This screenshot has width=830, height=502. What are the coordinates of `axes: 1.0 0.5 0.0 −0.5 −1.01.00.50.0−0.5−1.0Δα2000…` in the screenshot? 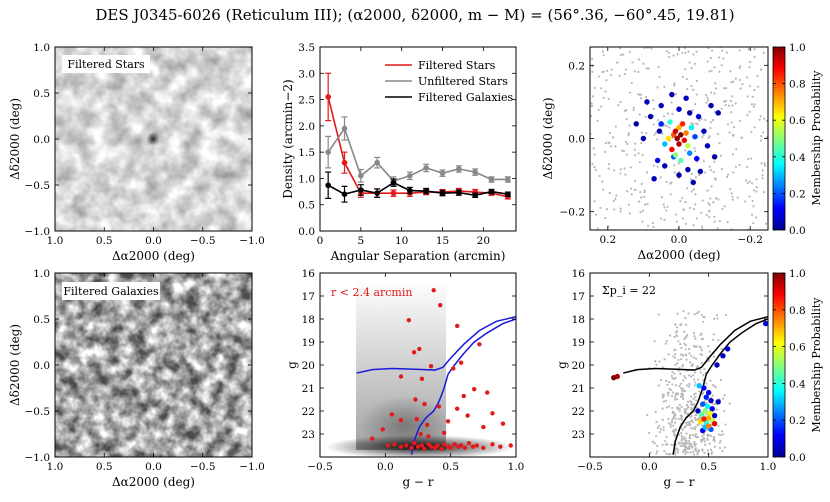 It's located at (136, 378).